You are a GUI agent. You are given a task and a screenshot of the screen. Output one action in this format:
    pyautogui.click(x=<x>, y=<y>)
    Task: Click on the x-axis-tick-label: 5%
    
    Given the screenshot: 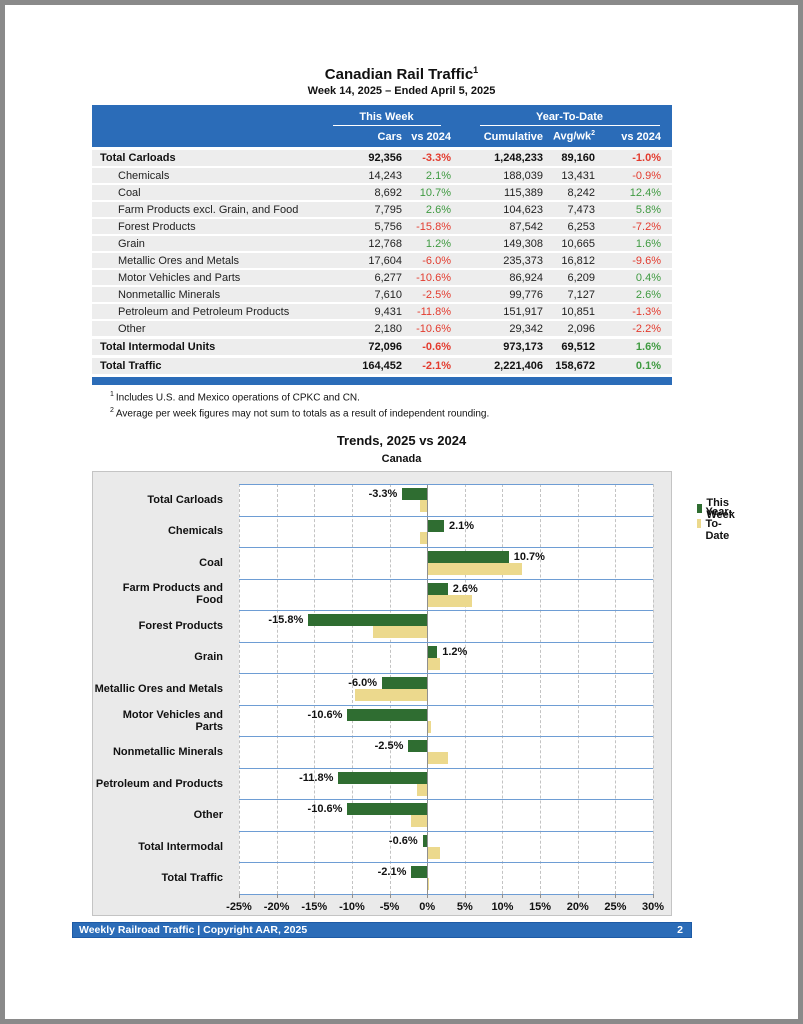 What is the action you would take?
    pyautogui.click(x=464, y=907)
    